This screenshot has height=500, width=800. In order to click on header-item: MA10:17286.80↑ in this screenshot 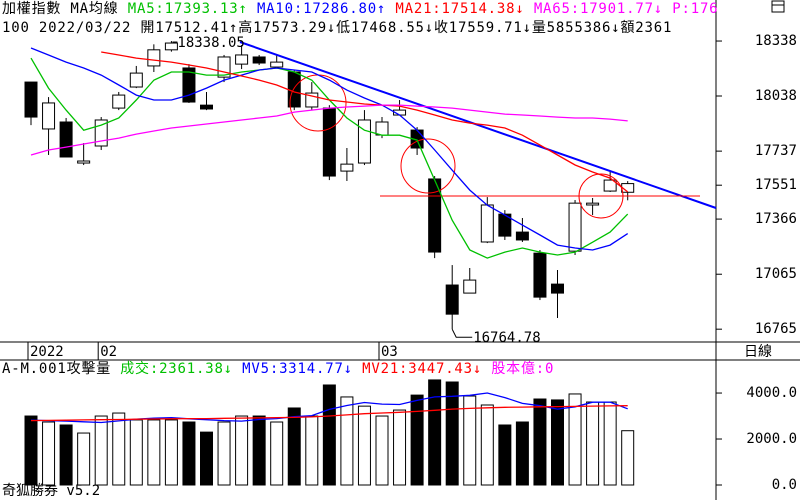, I will do `click(321, 9)`.